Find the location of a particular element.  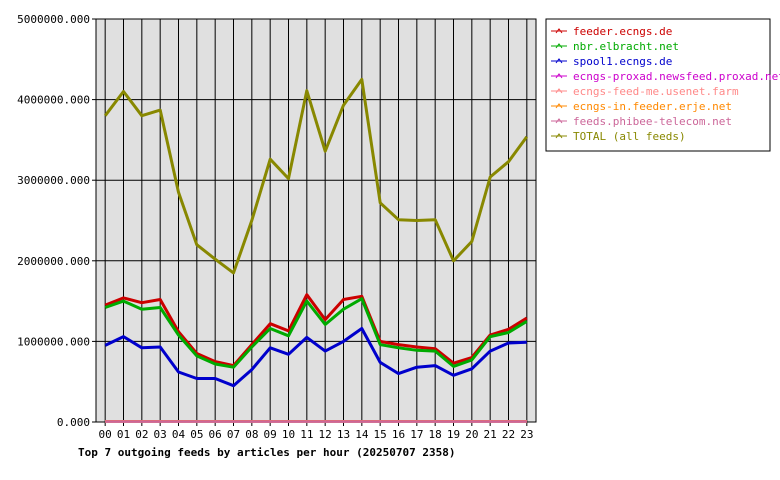

legend-box is located at coordinates (658, 85).